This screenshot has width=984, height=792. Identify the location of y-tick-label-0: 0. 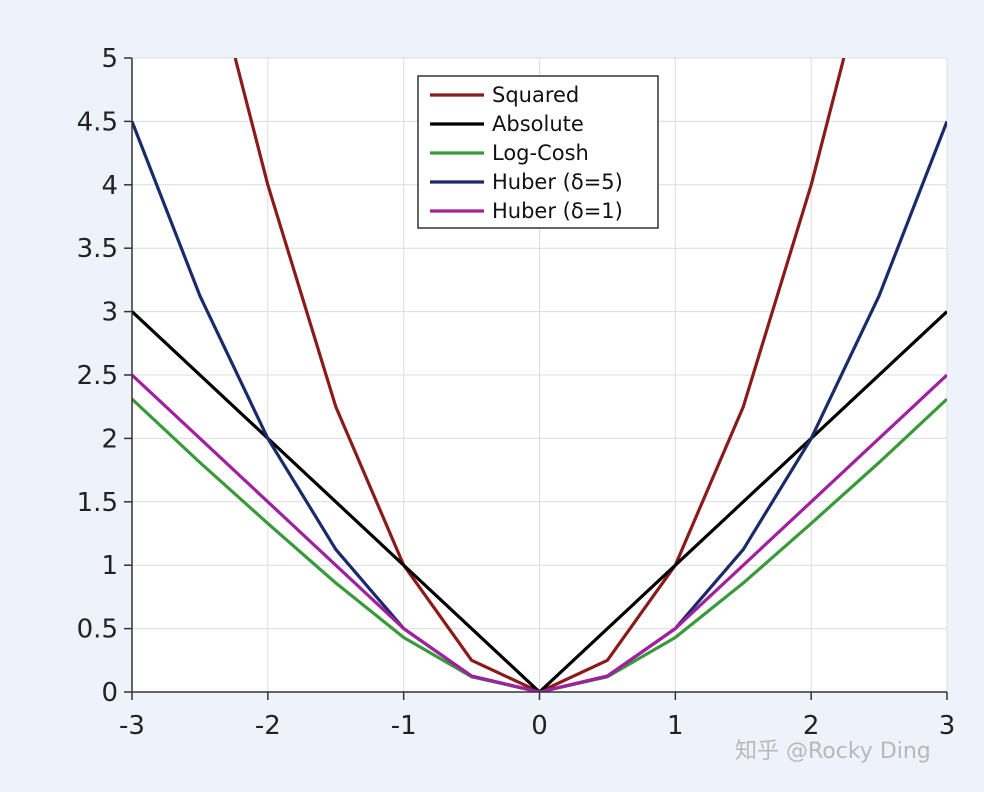
(109, 693).